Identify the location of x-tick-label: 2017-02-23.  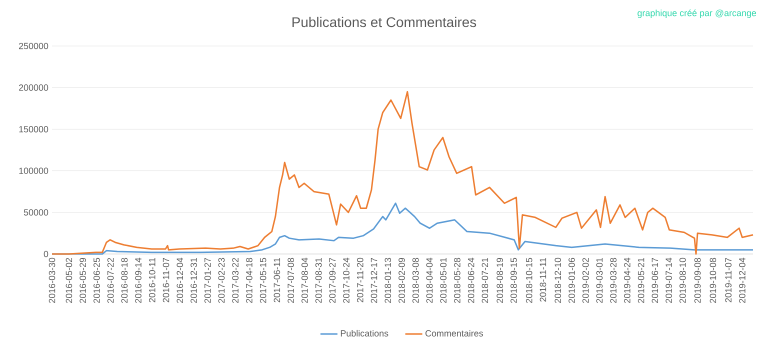
(221, 280).